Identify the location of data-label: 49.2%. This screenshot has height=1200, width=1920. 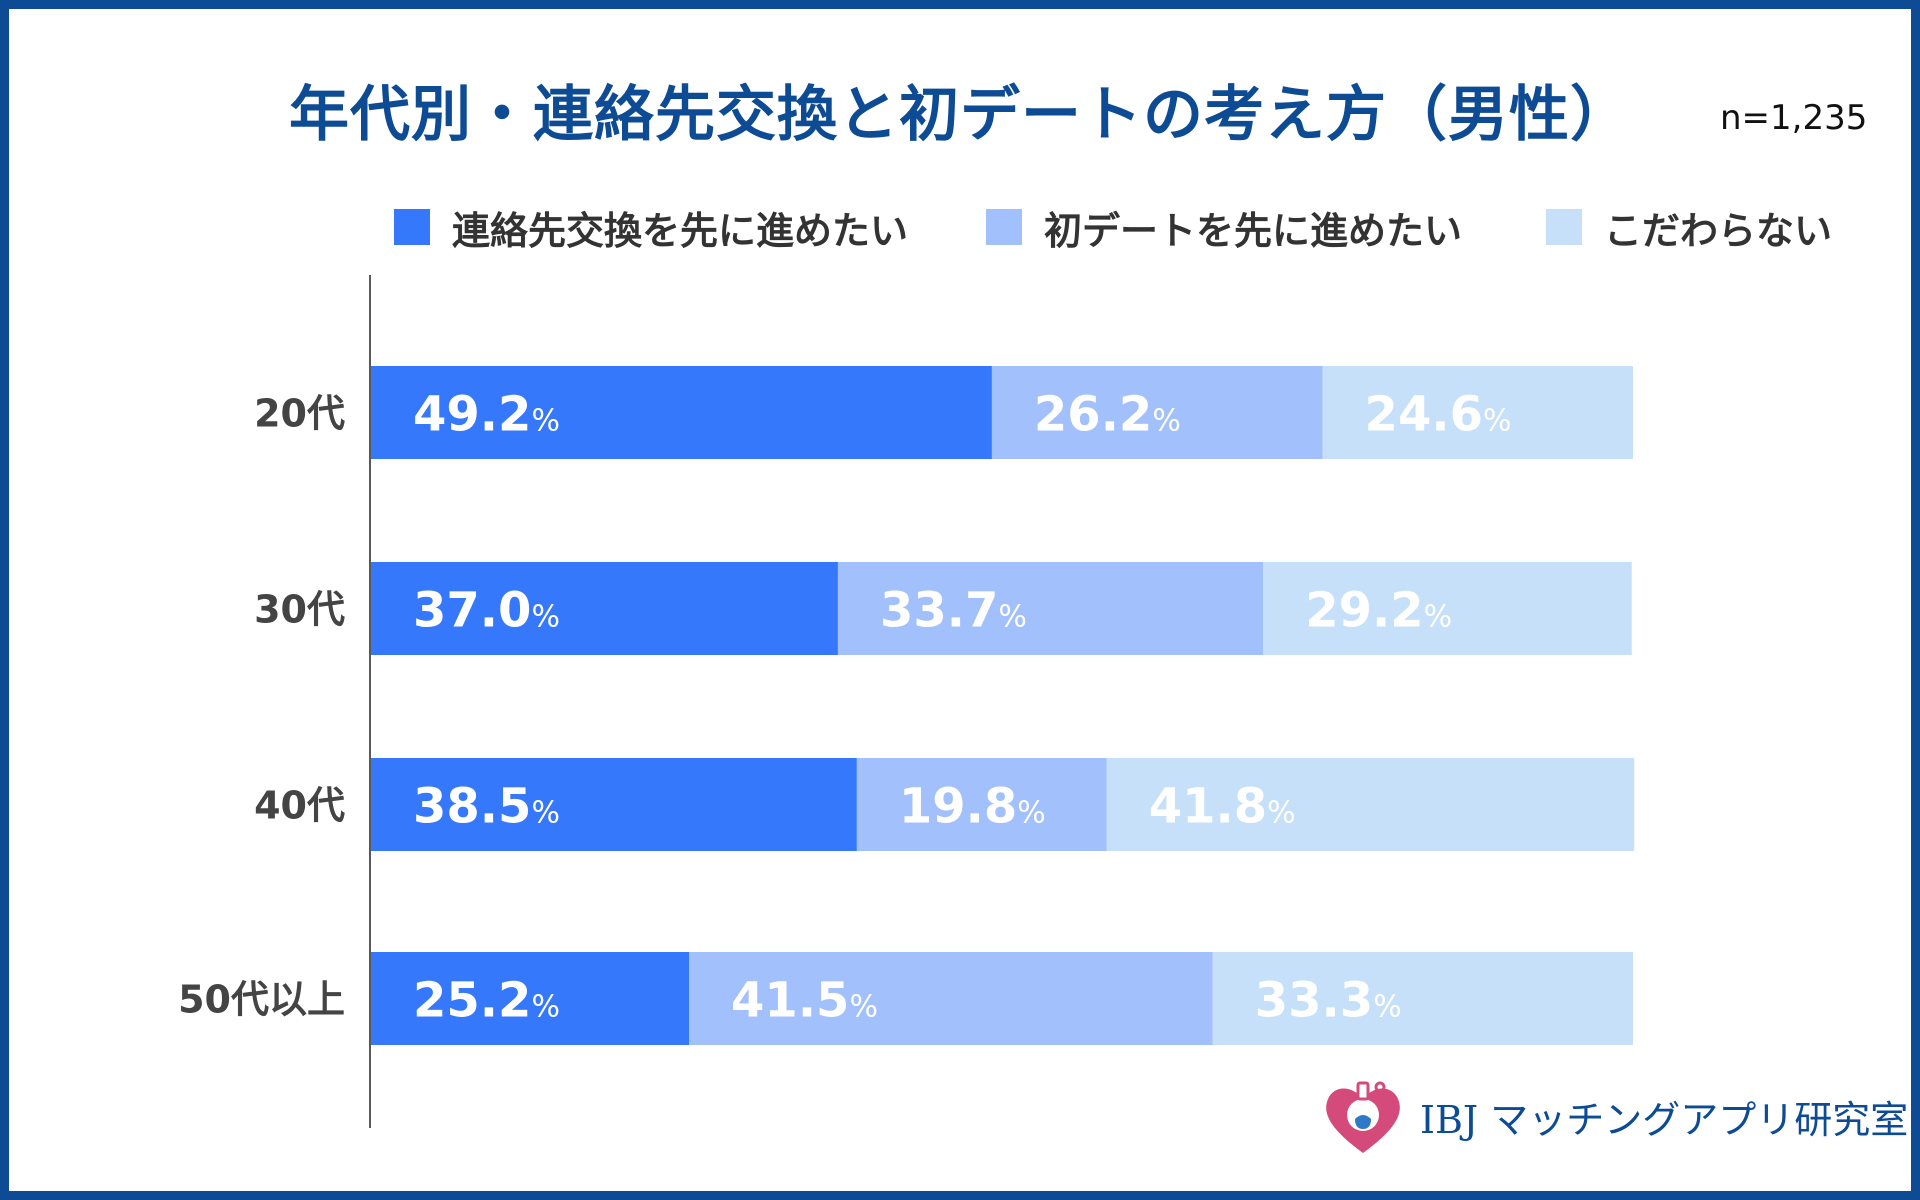
(486, 415).